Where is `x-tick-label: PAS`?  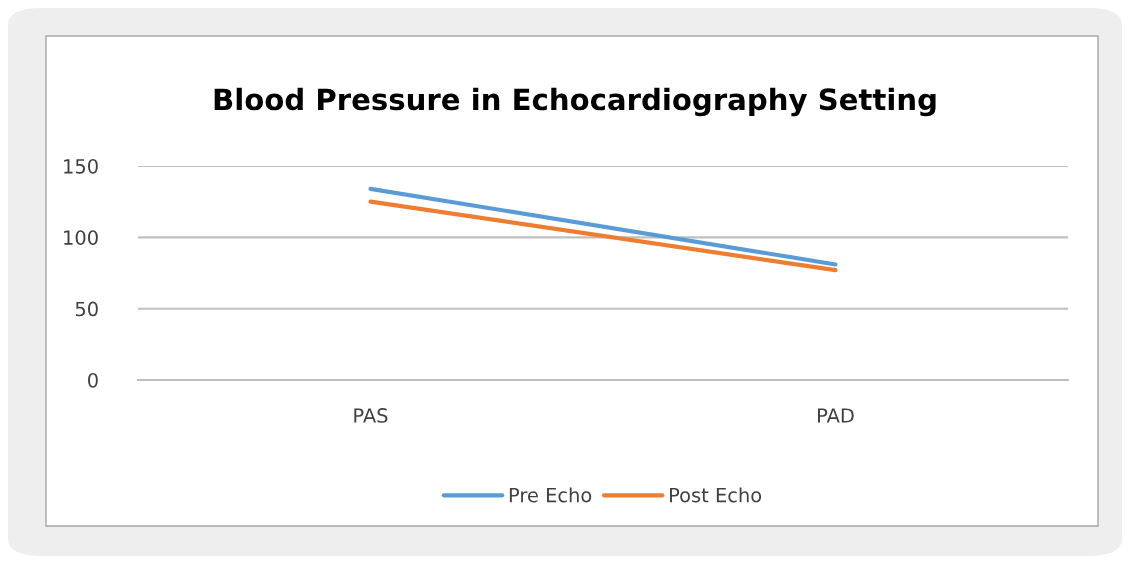
x-tick-label: PAS is located at coordinates (371, 415).